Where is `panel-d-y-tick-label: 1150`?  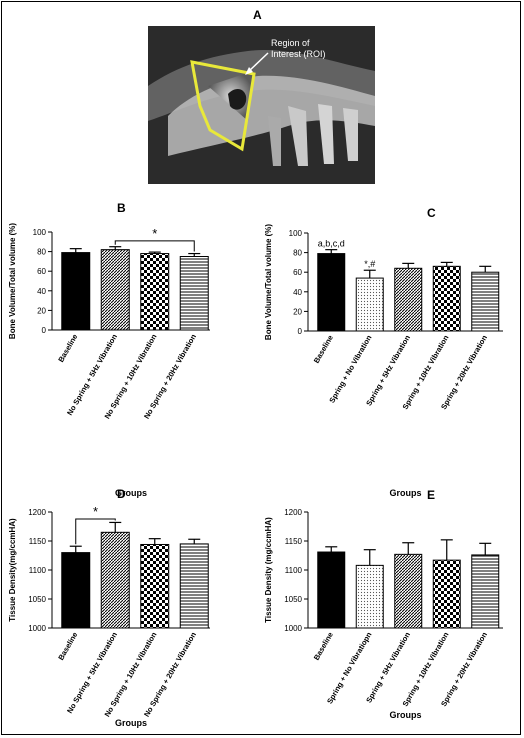 panel-d-y-tick-label: 1150 is located at coordinates (38, 541).